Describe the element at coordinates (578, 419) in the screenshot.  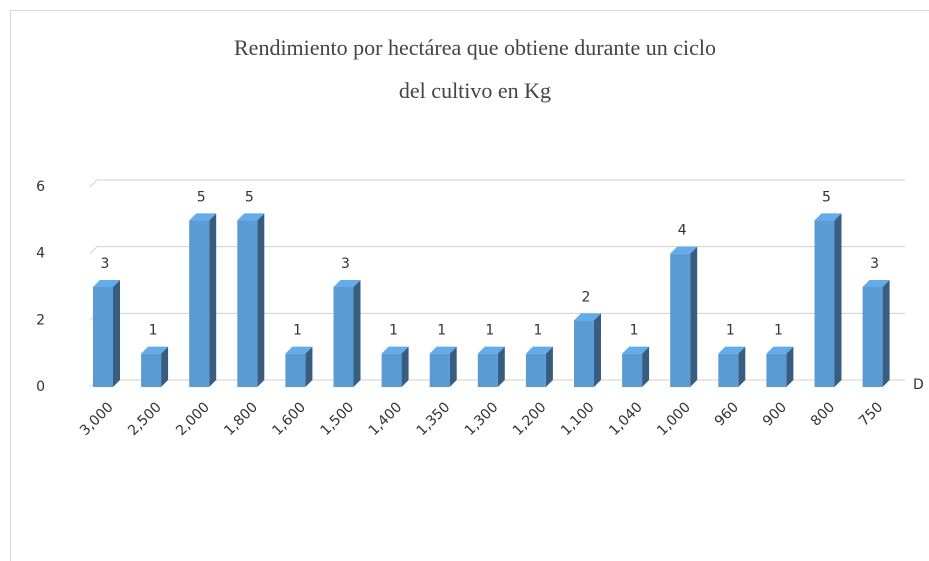
I see `x-tick-label: 1,100` at that location.